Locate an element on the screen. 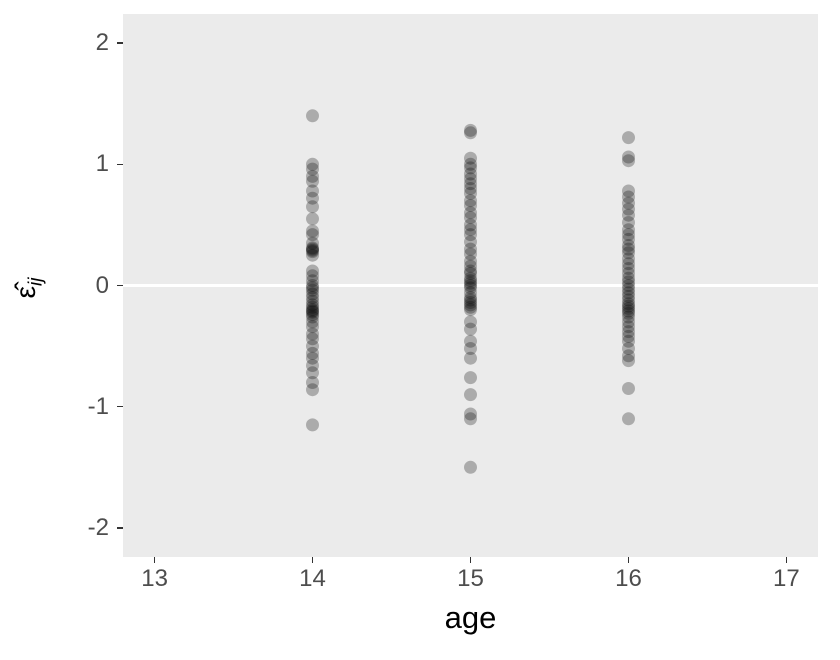 The image size is (840, 660). x-tick-label: 14 is located at coordinates (312, 578).